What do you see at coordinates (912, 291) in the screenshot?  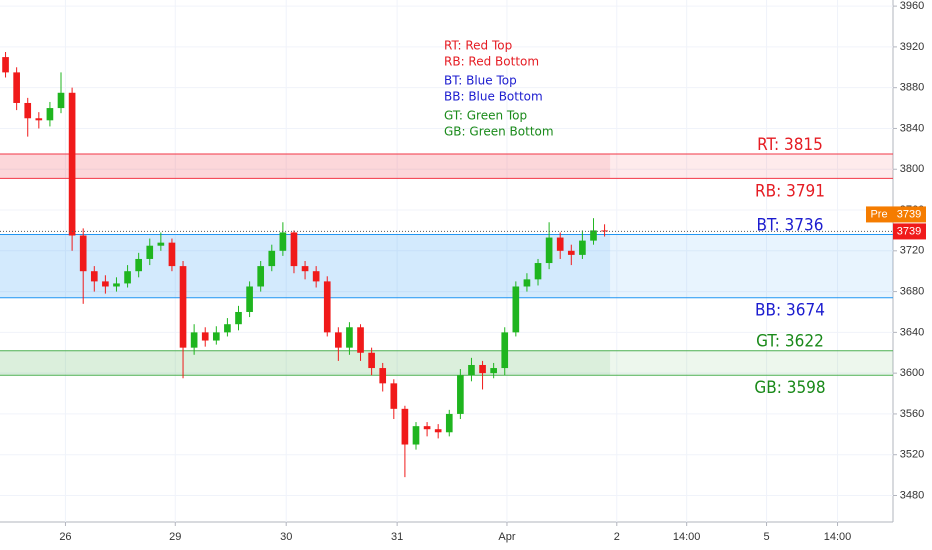 I see `y-tick-label: 3680` at bounding box center [912, 291].